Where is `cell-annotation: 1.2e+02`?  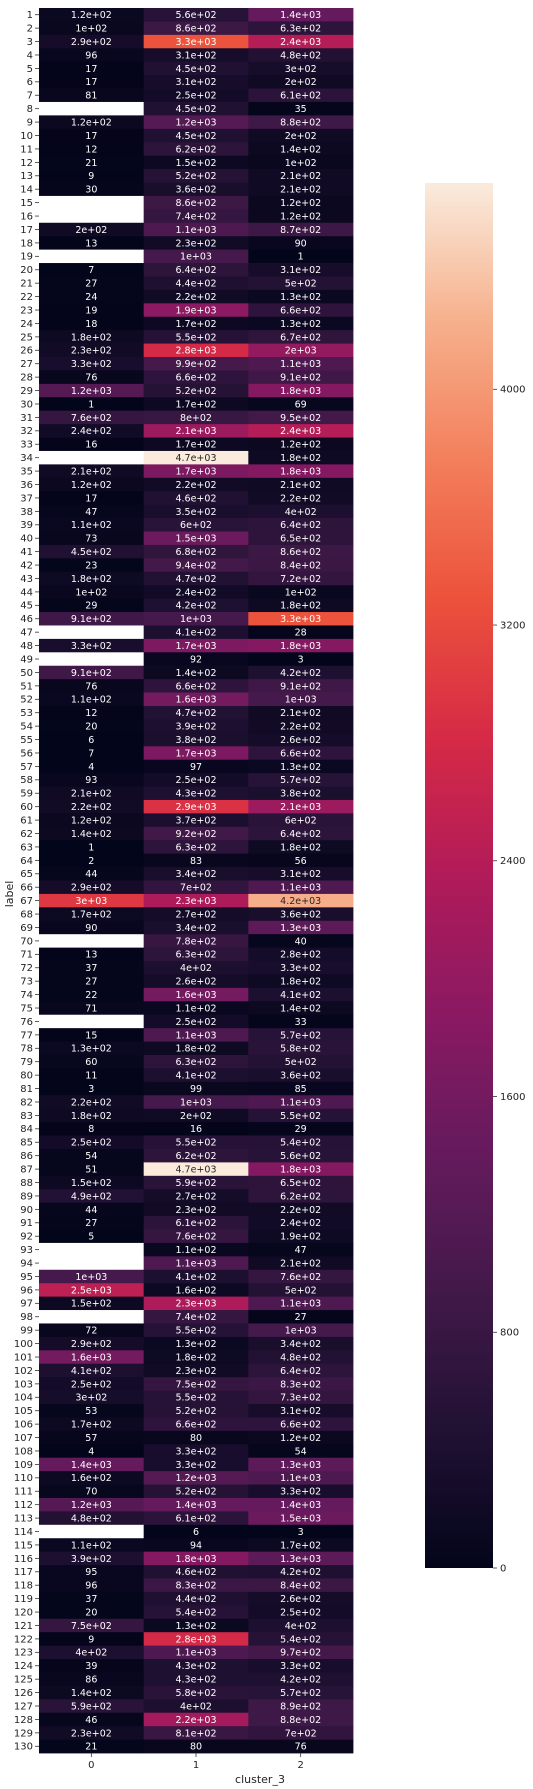 cell-annotation: 1.2e+02 is located at coordinates (91, 485).